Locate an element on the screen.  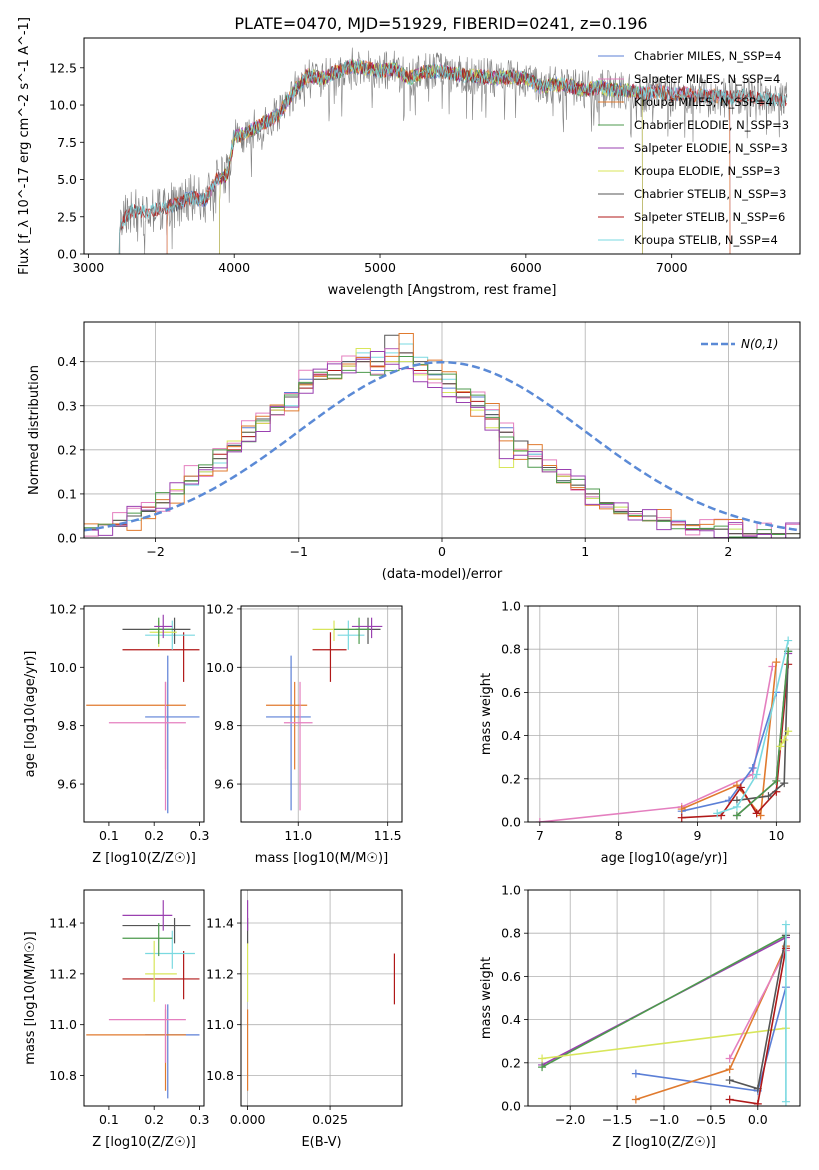
histogram-salpeter-elodie is located at coordinates (442, 444).